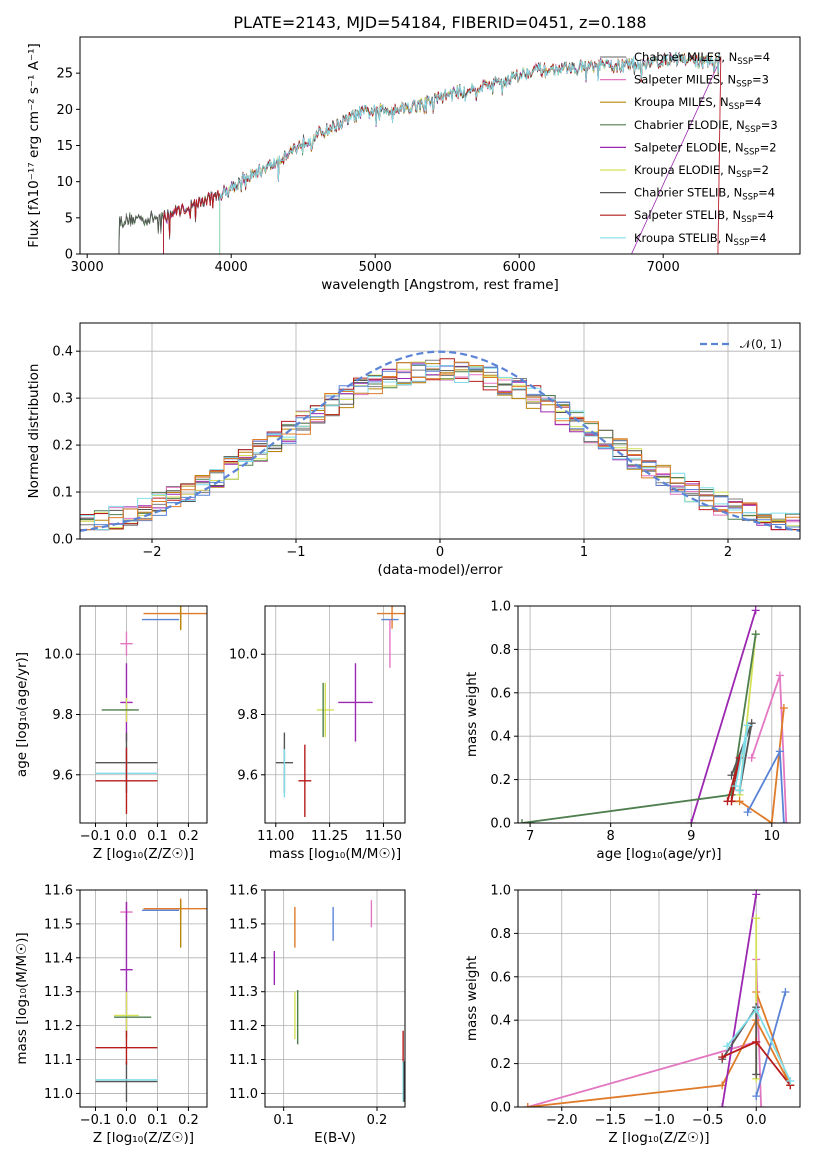 Image resolution: width=819 pixels, height=1170 pixels. I want to click on mass_vs_EBV-frame, so click(335, 998).